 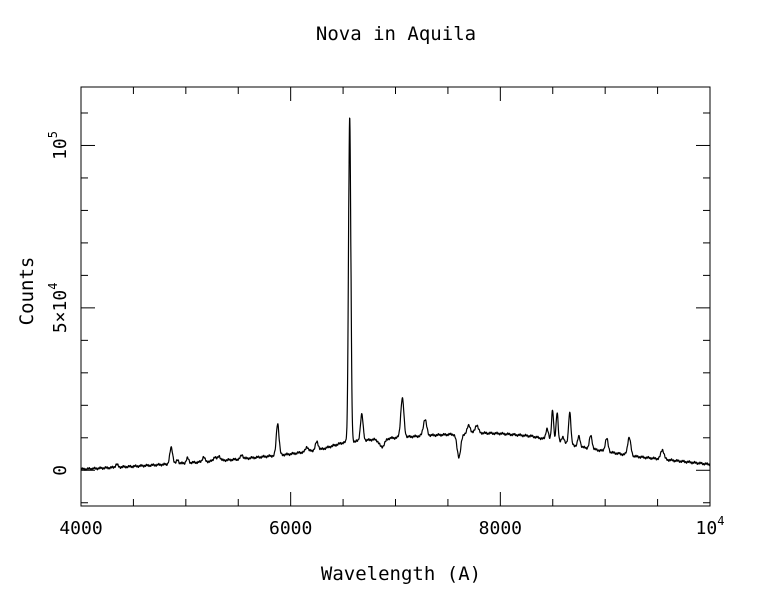 I want to click on x-tick-label: 4000, so click(x=80, y=528).